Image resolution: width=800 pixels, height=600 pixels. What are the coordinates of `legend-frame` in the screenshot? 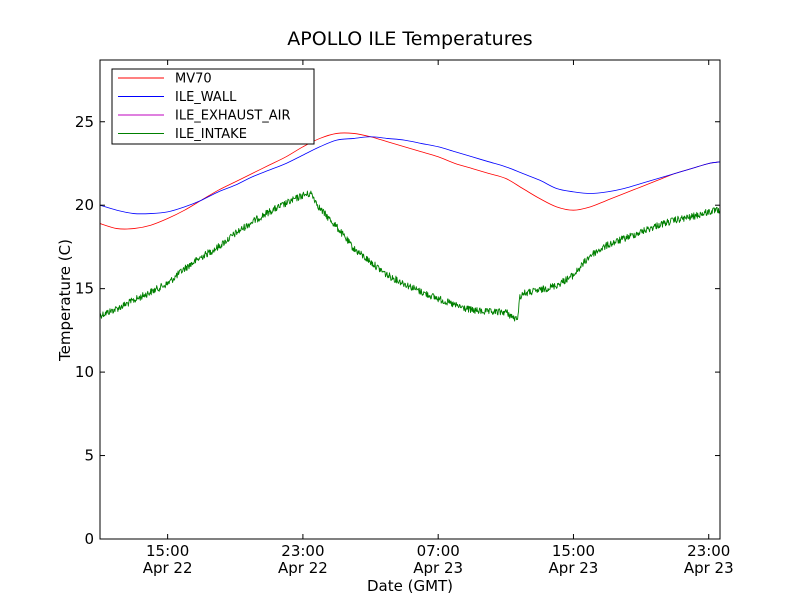 It's located at (213, 106).